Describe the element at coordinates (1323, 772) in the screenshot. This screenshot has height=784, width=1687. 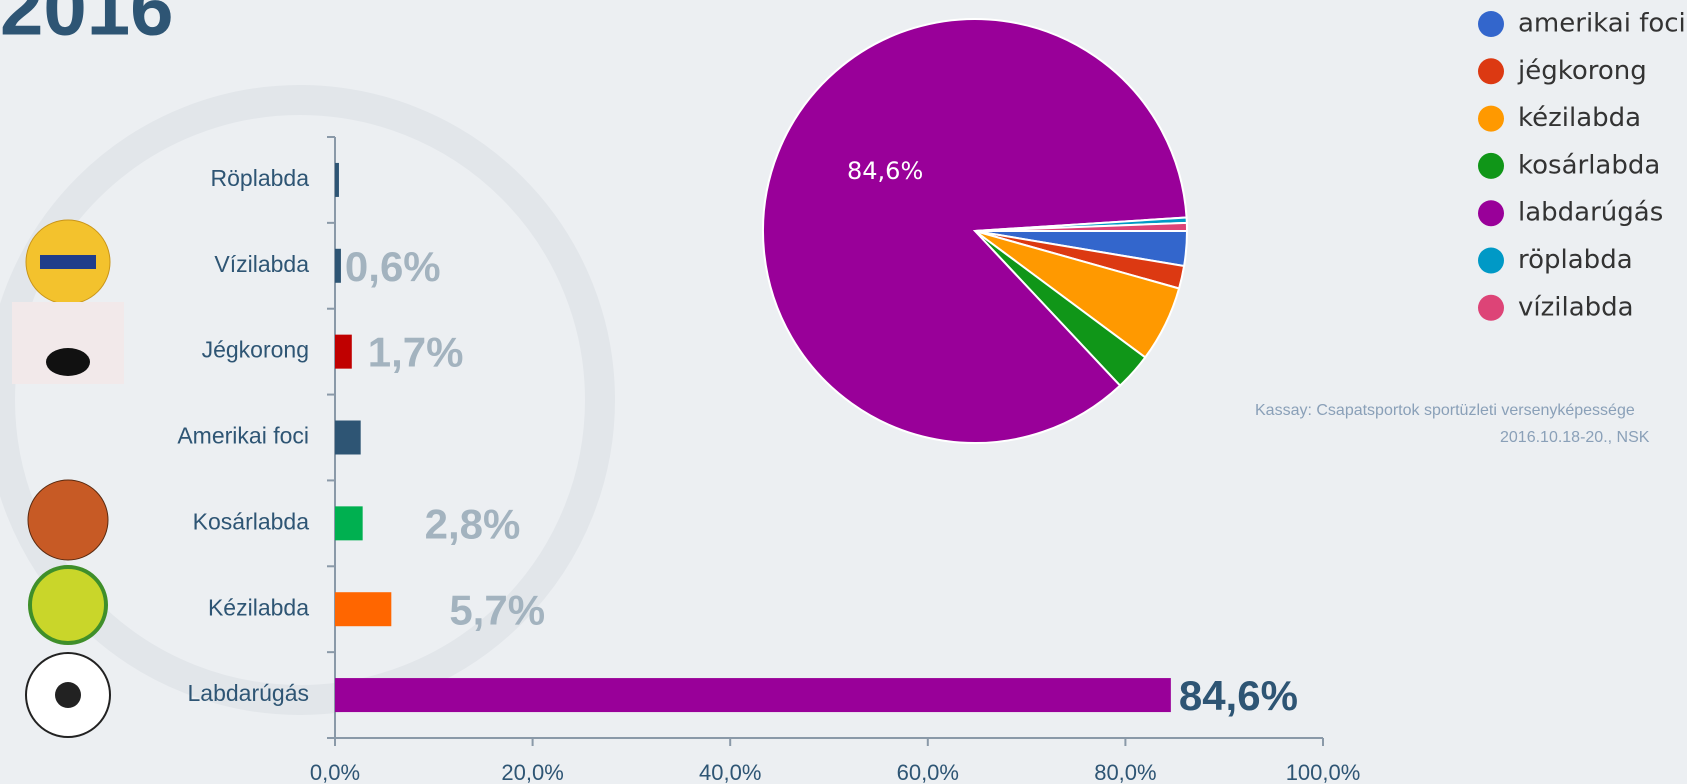
I see `x-tick-label: 100,0%` at that location.